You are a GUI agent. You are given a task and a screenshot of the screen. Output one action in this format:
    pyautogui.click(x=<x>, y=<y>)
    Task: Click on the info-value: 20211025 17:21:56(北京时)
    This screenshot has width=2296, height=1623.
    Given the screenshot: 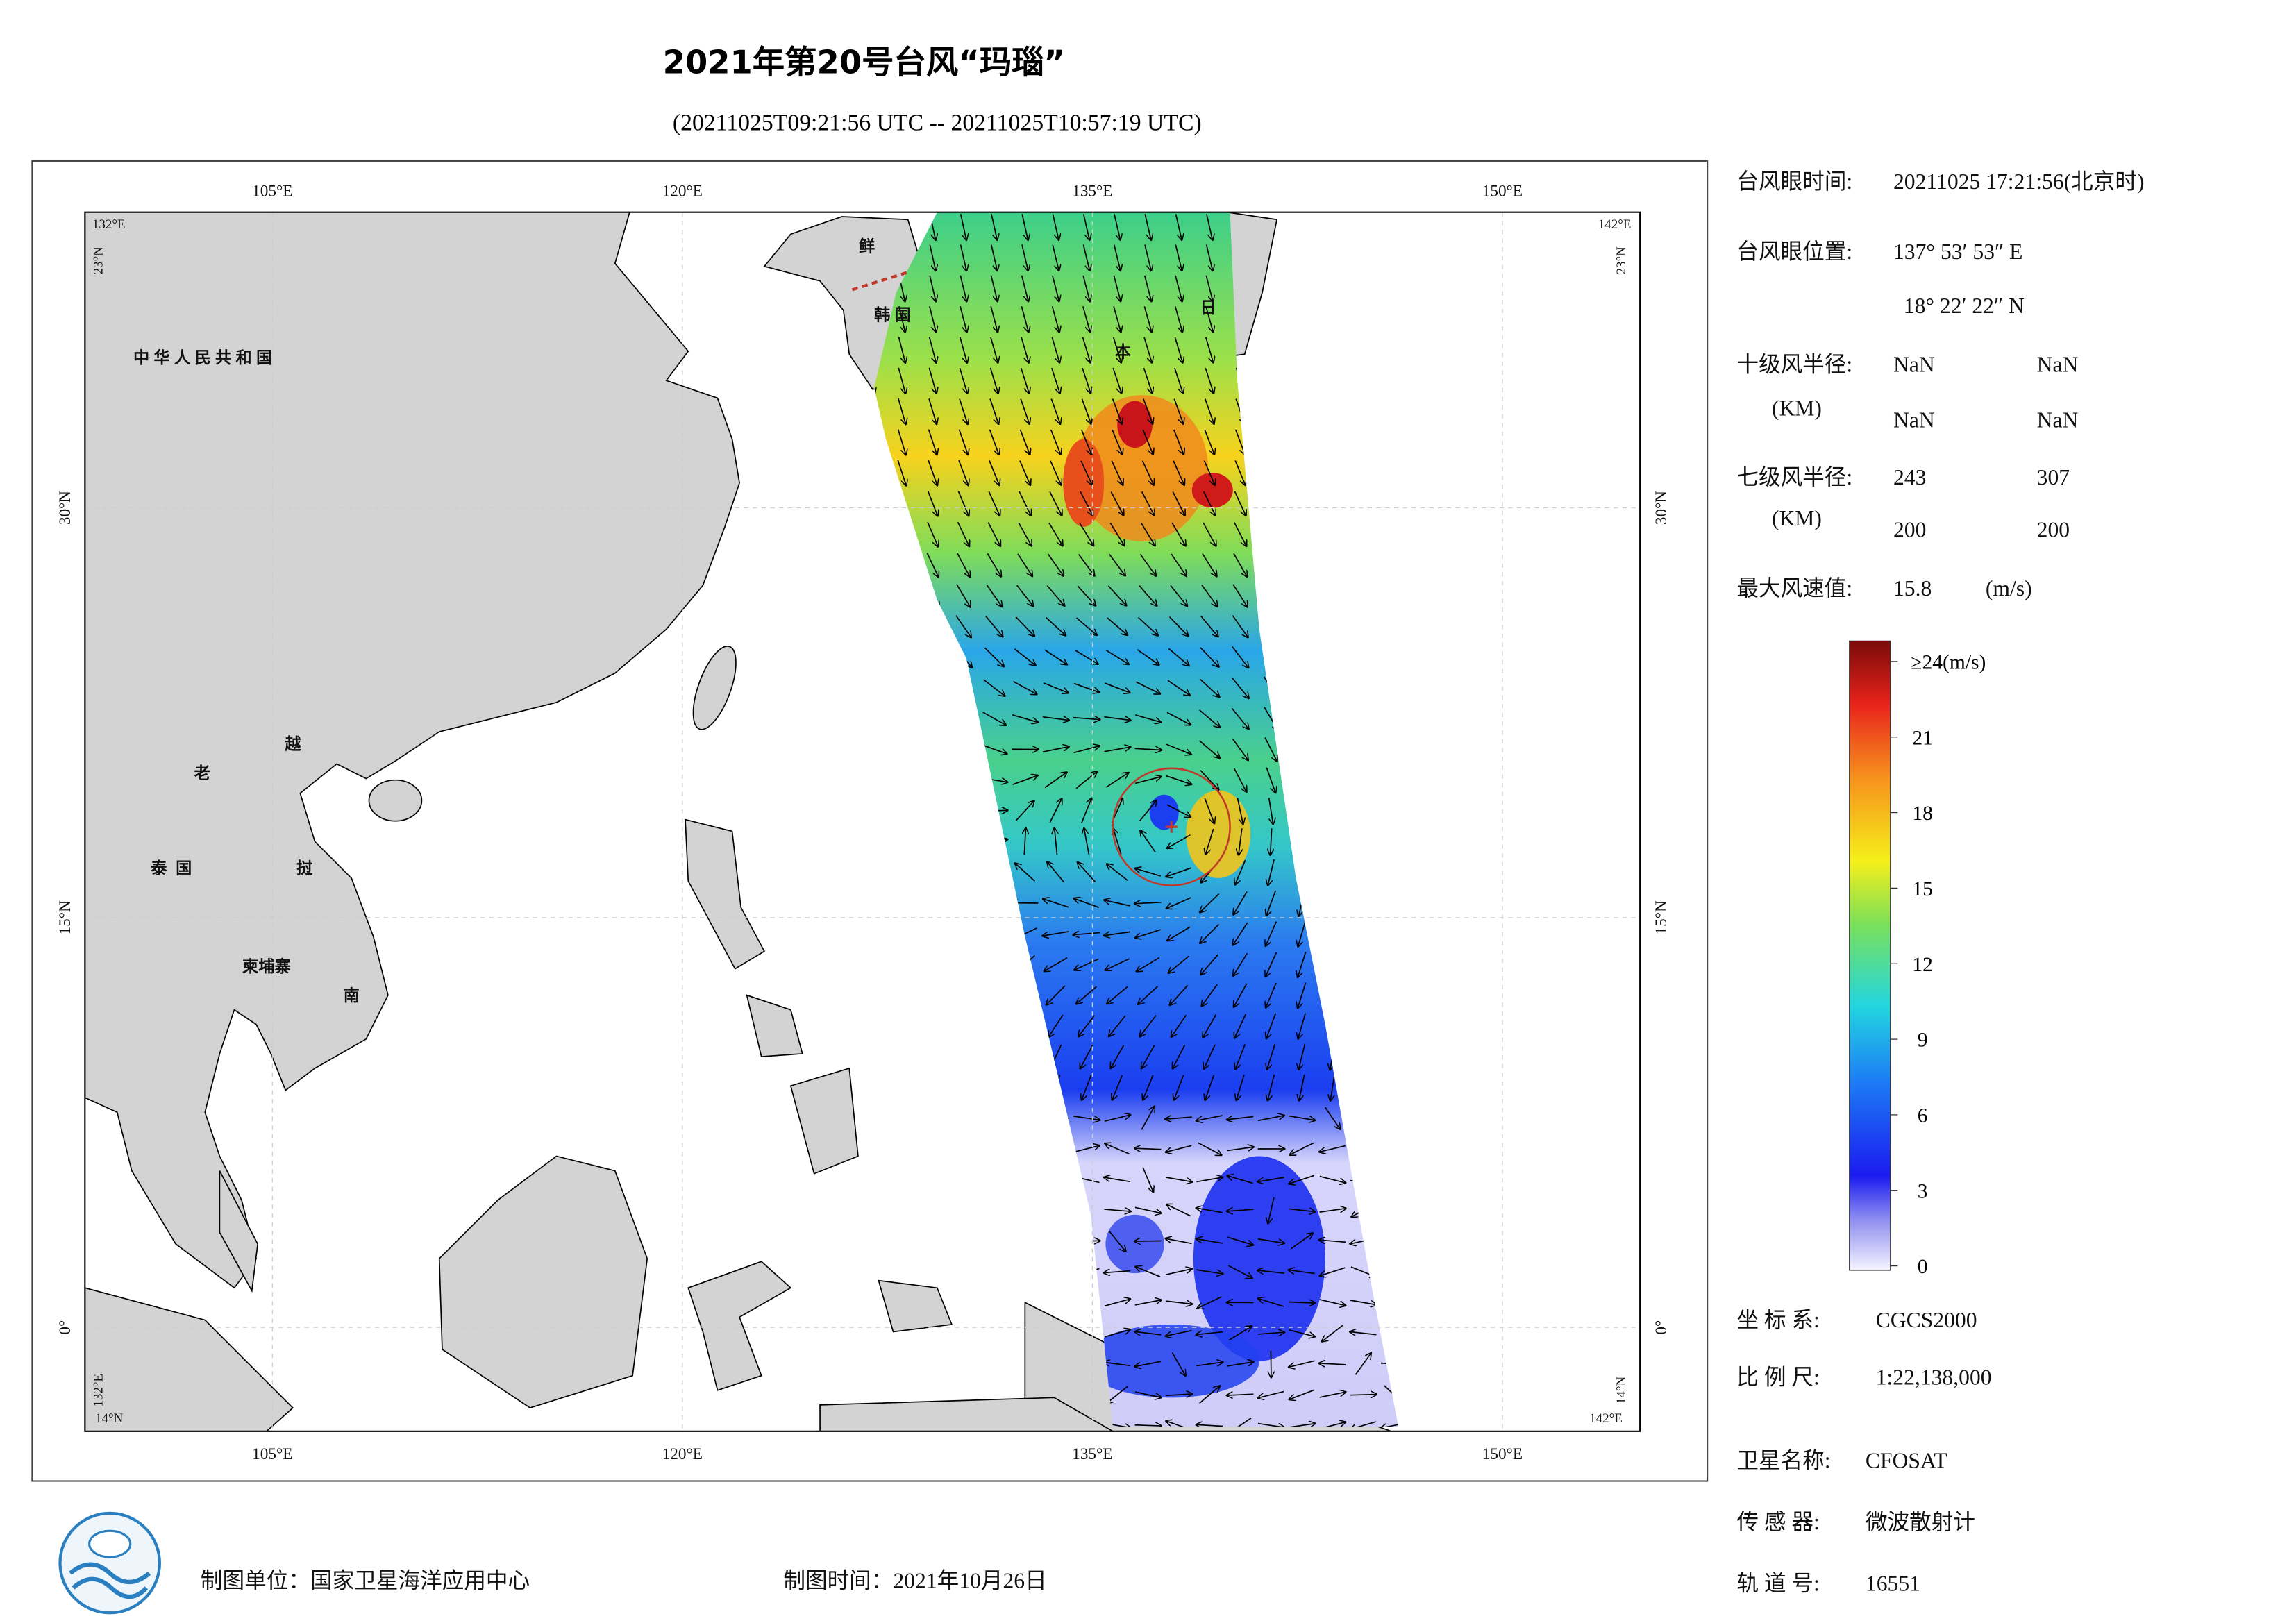 What is the action you would take?
    pyautogui.click(x=2019, y=181)
    